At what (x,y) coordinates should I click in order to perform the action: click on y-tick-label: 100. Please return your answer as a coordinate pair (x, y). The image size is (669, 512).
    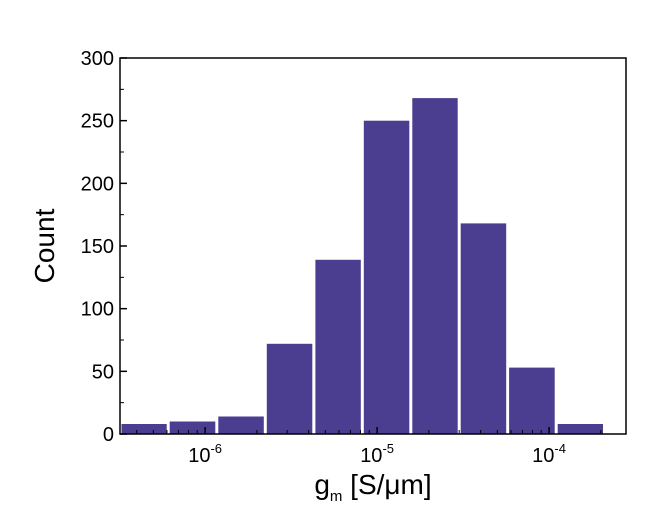
    Looking at the image, I should click on (97, 310).